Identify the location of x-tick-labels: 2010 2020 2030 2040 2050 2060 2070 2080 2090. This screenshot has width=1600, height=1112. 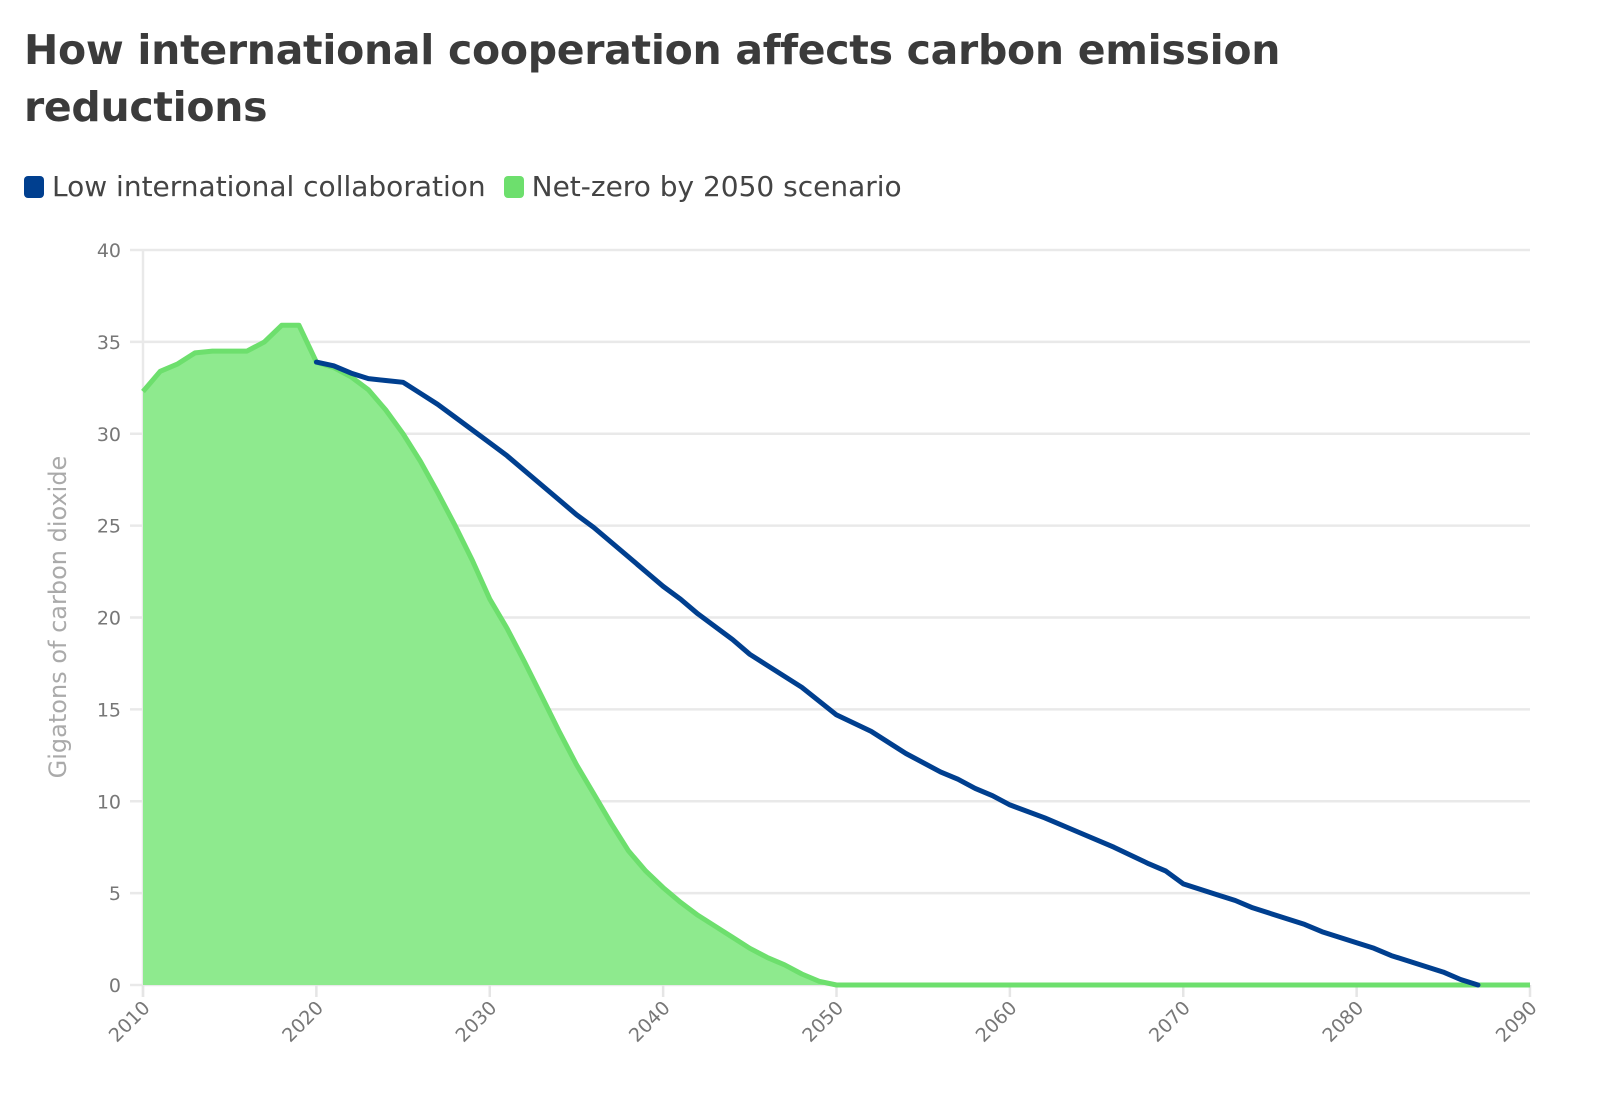
(823, 1022).